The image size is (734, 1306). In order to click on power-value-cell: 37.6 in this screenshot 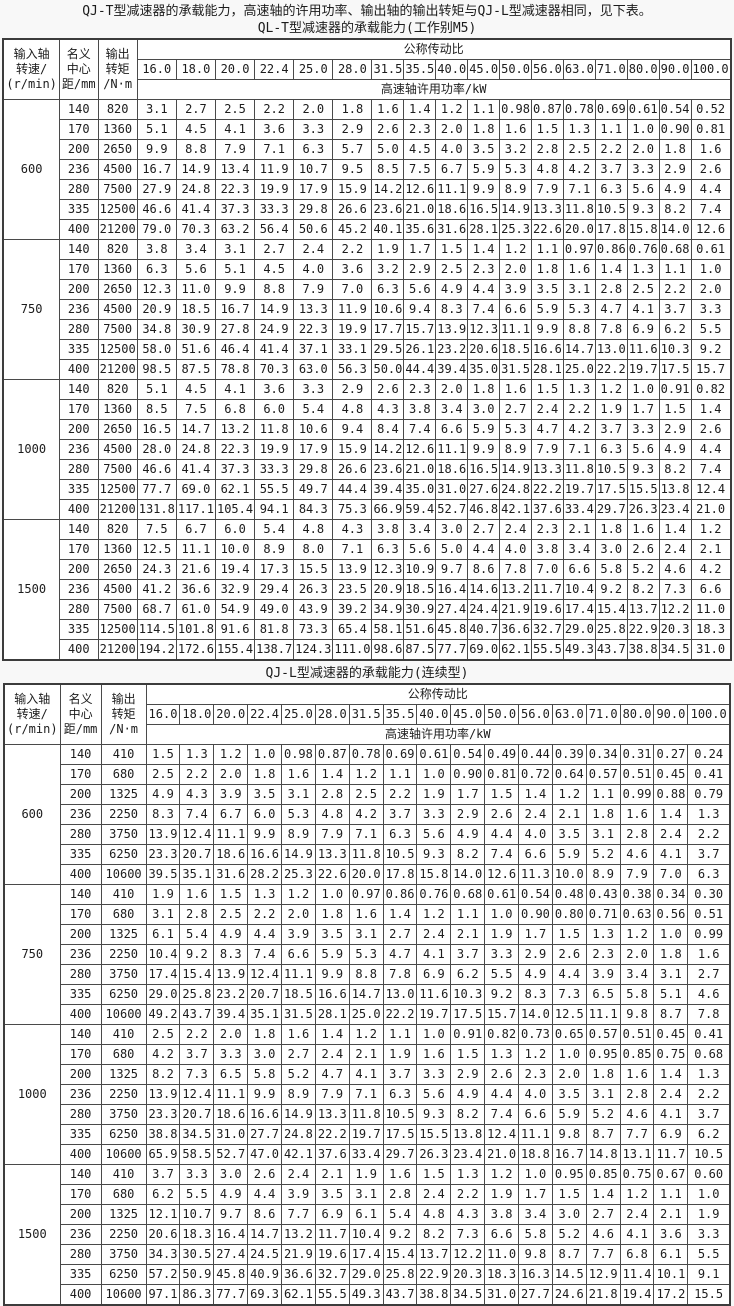, I will do `click(547, 509)`.